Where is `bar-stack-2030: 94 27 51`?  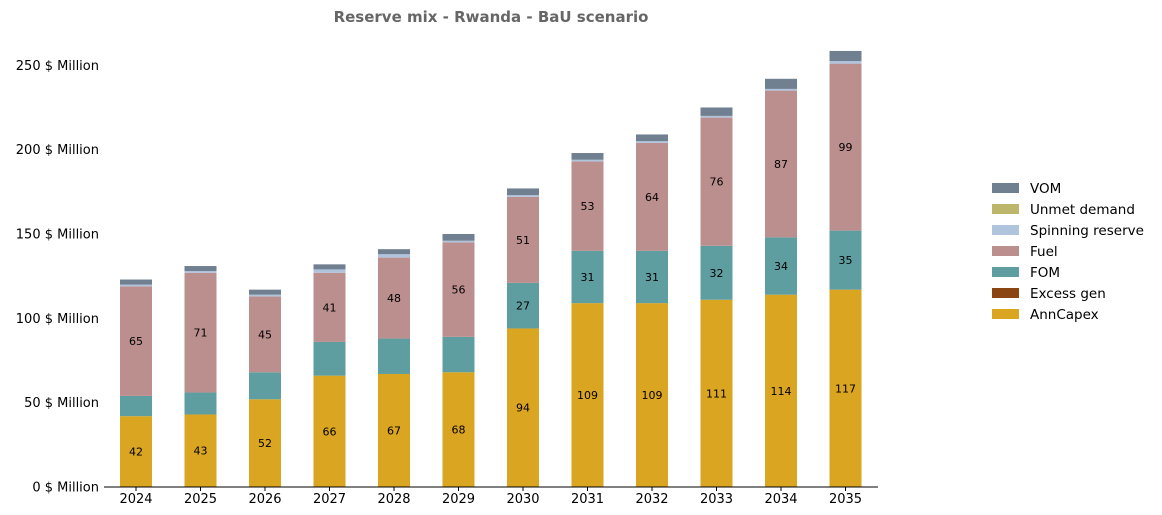 bar-stack-2030: 94 27 51 is located at coordinates (523, 337).